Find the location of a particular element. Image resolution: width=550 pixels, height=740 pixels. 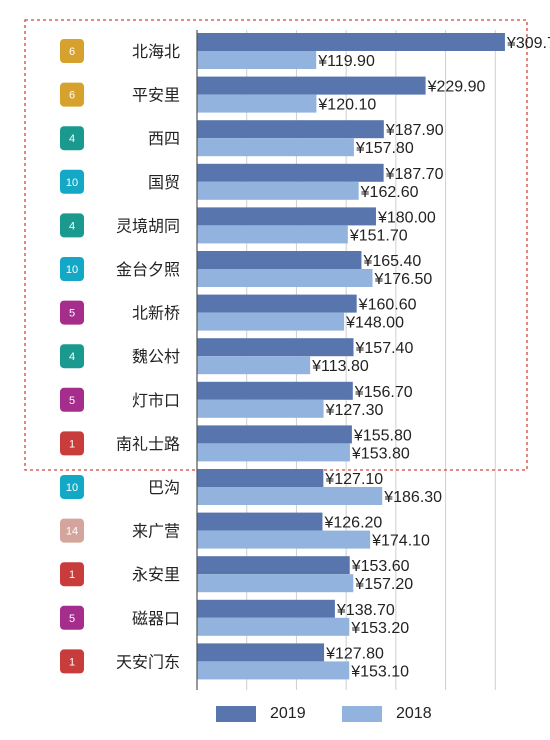

data-label-2018: ¥186.30 is located at coordinates (412, 497).